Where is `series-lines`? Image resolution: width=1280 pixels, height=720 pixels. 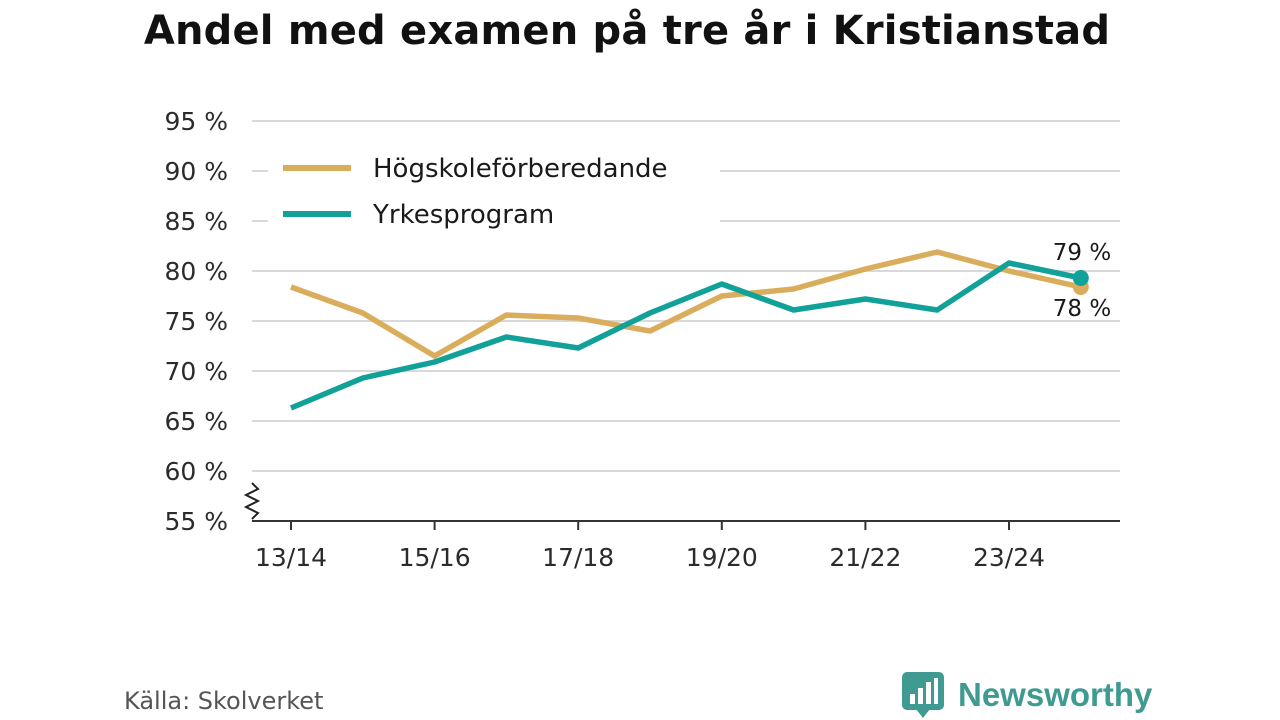 series-lines is located at coordinates (689, 330).